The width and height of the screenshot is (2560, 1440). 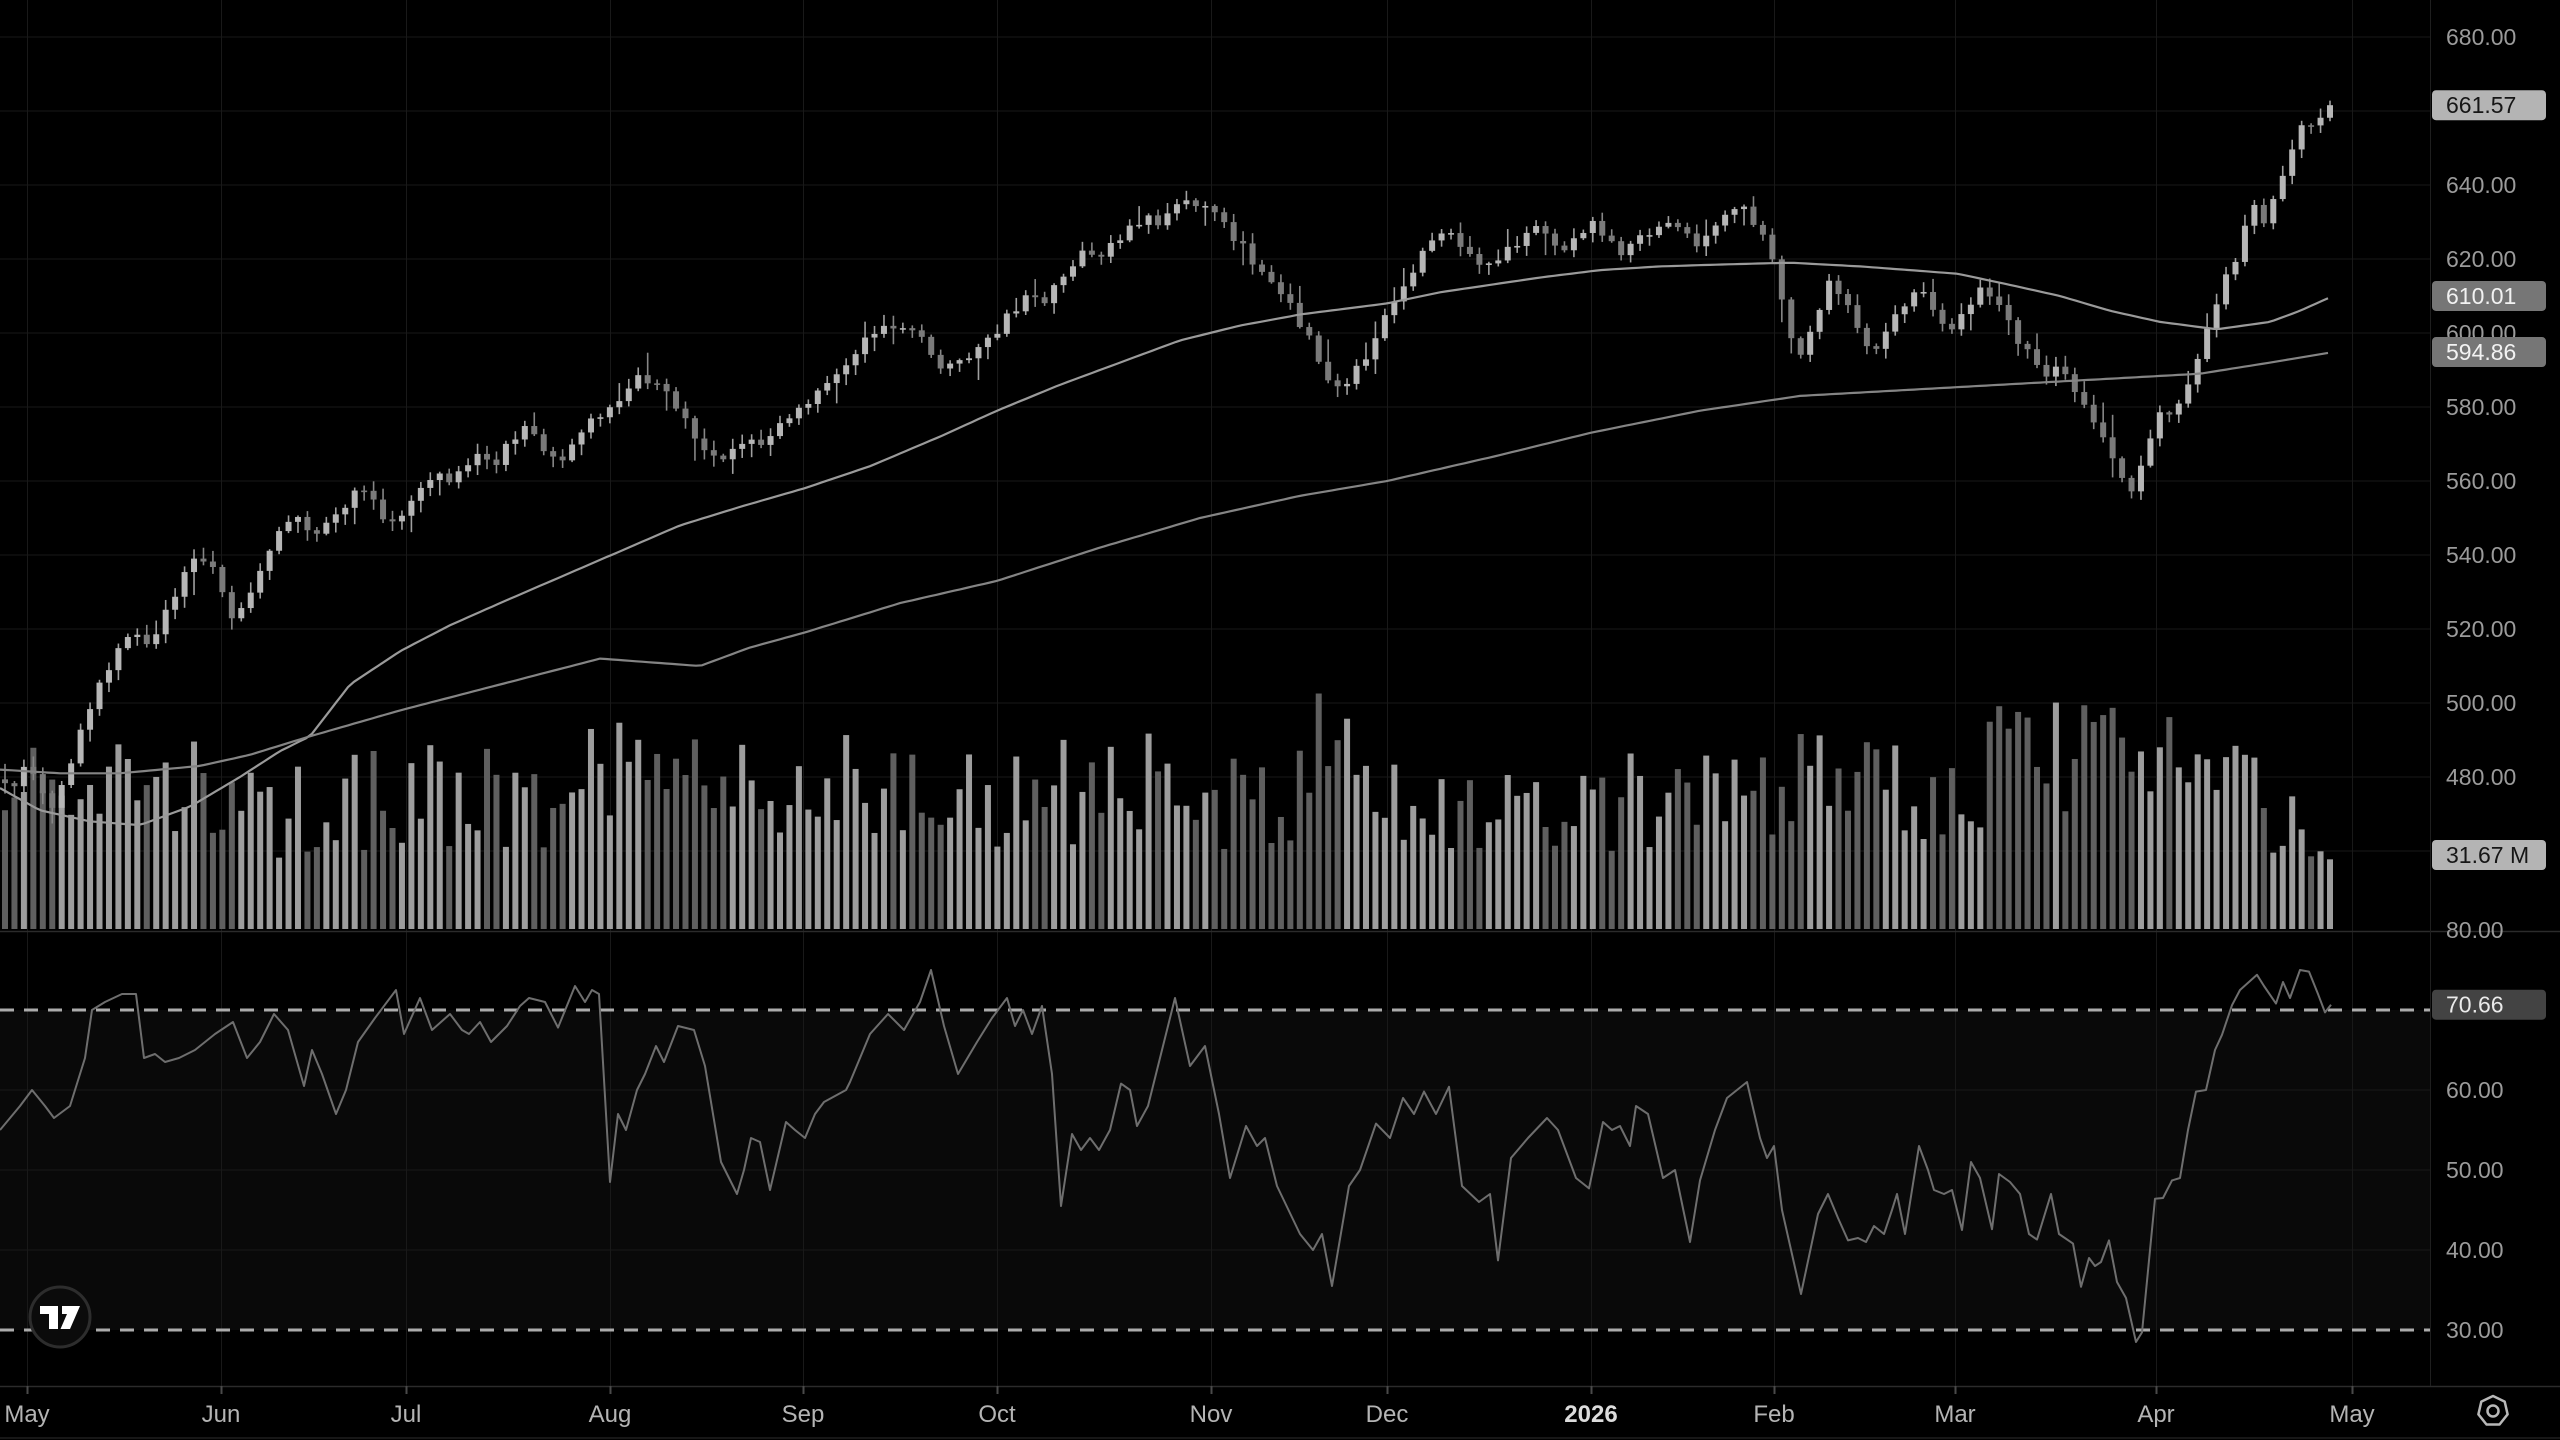 What do you see at coordinates (406, 1414) in the screenshot?
I see `svg-text: Jul` at bounding box center [406, 1414].